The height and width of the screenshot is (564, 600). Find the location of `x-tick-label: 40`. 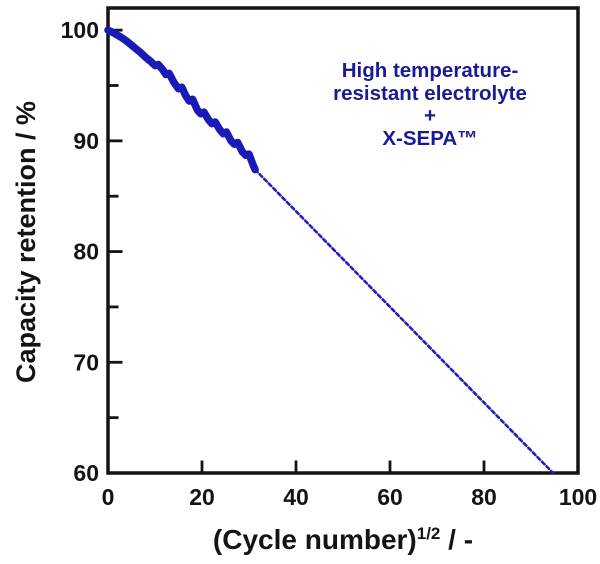

x-tick-label: 40 is located at coordinates (296, 497).